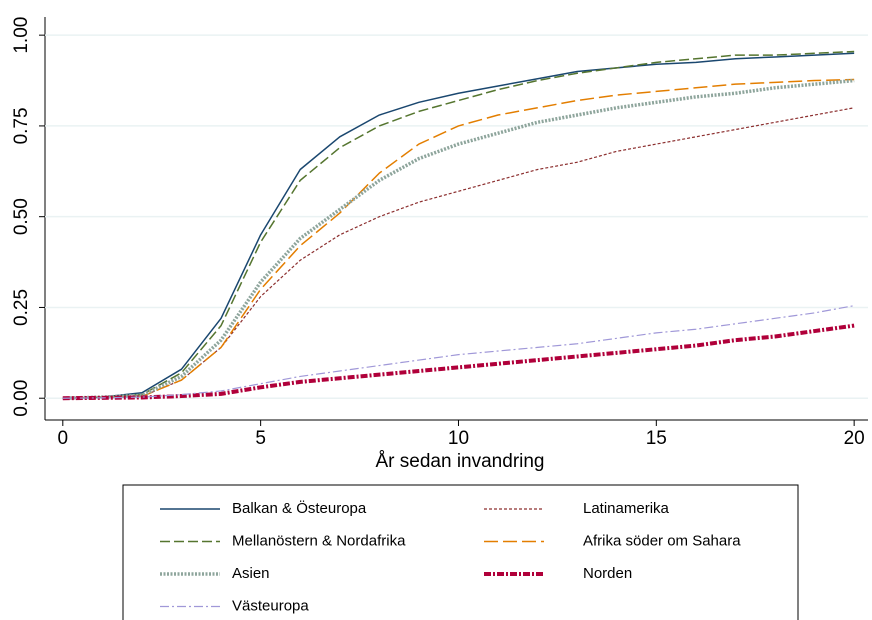 The image size is (872, 620). Describe the element at coordinates (626, 508) in the screenshot. I see `legend-label: Latinamerika` at that location.